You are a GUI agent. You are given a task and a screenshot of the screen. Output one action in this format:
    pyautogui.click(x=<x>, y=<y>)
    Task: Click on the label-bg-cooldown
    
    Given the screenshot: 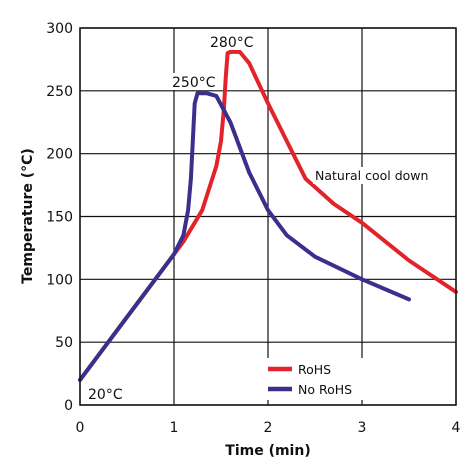 What is the action you would take?
    pyautogui.click(x=378, y=175)
    